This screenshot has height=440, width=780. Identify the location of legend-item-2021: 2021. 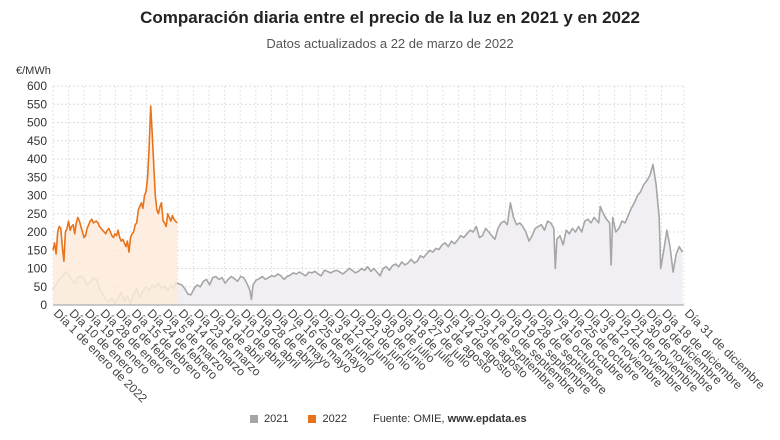
(269, 419).